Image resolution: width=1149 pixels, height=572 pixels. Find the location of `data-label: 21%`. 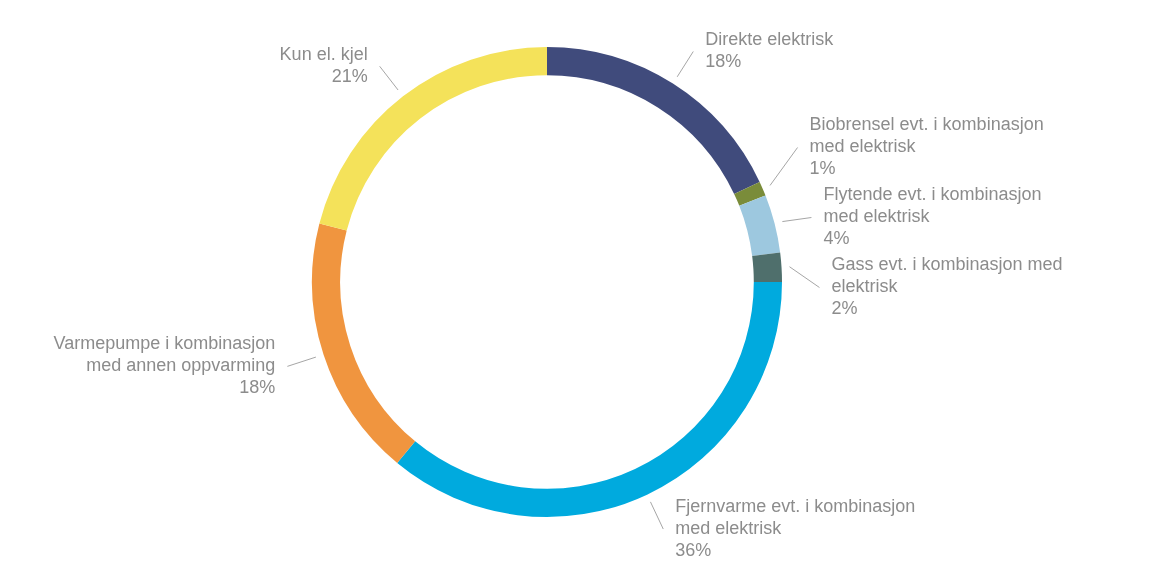

data-label: 21% is located at coordinates (349, 76).